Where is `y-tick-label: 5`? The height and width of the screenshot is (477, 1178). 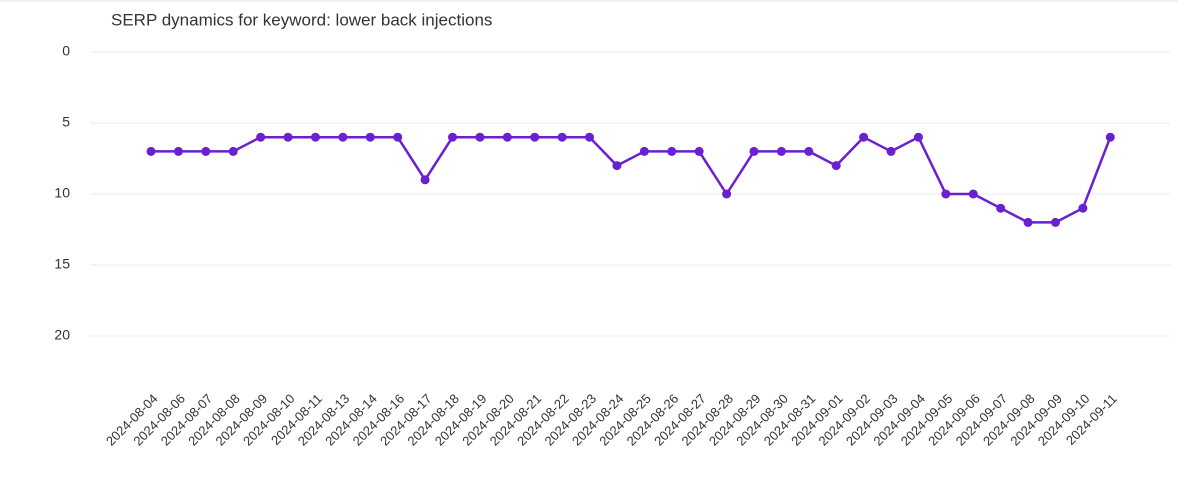 y-tick-label: 5 is located at coordinates (66, 122).